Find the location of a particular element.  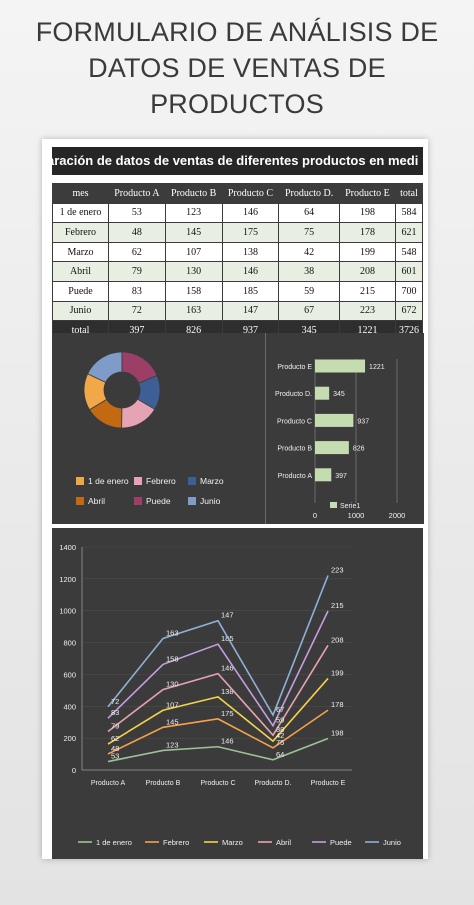

line-ytick-1400: 1400 is located at coordinates (67, 547).